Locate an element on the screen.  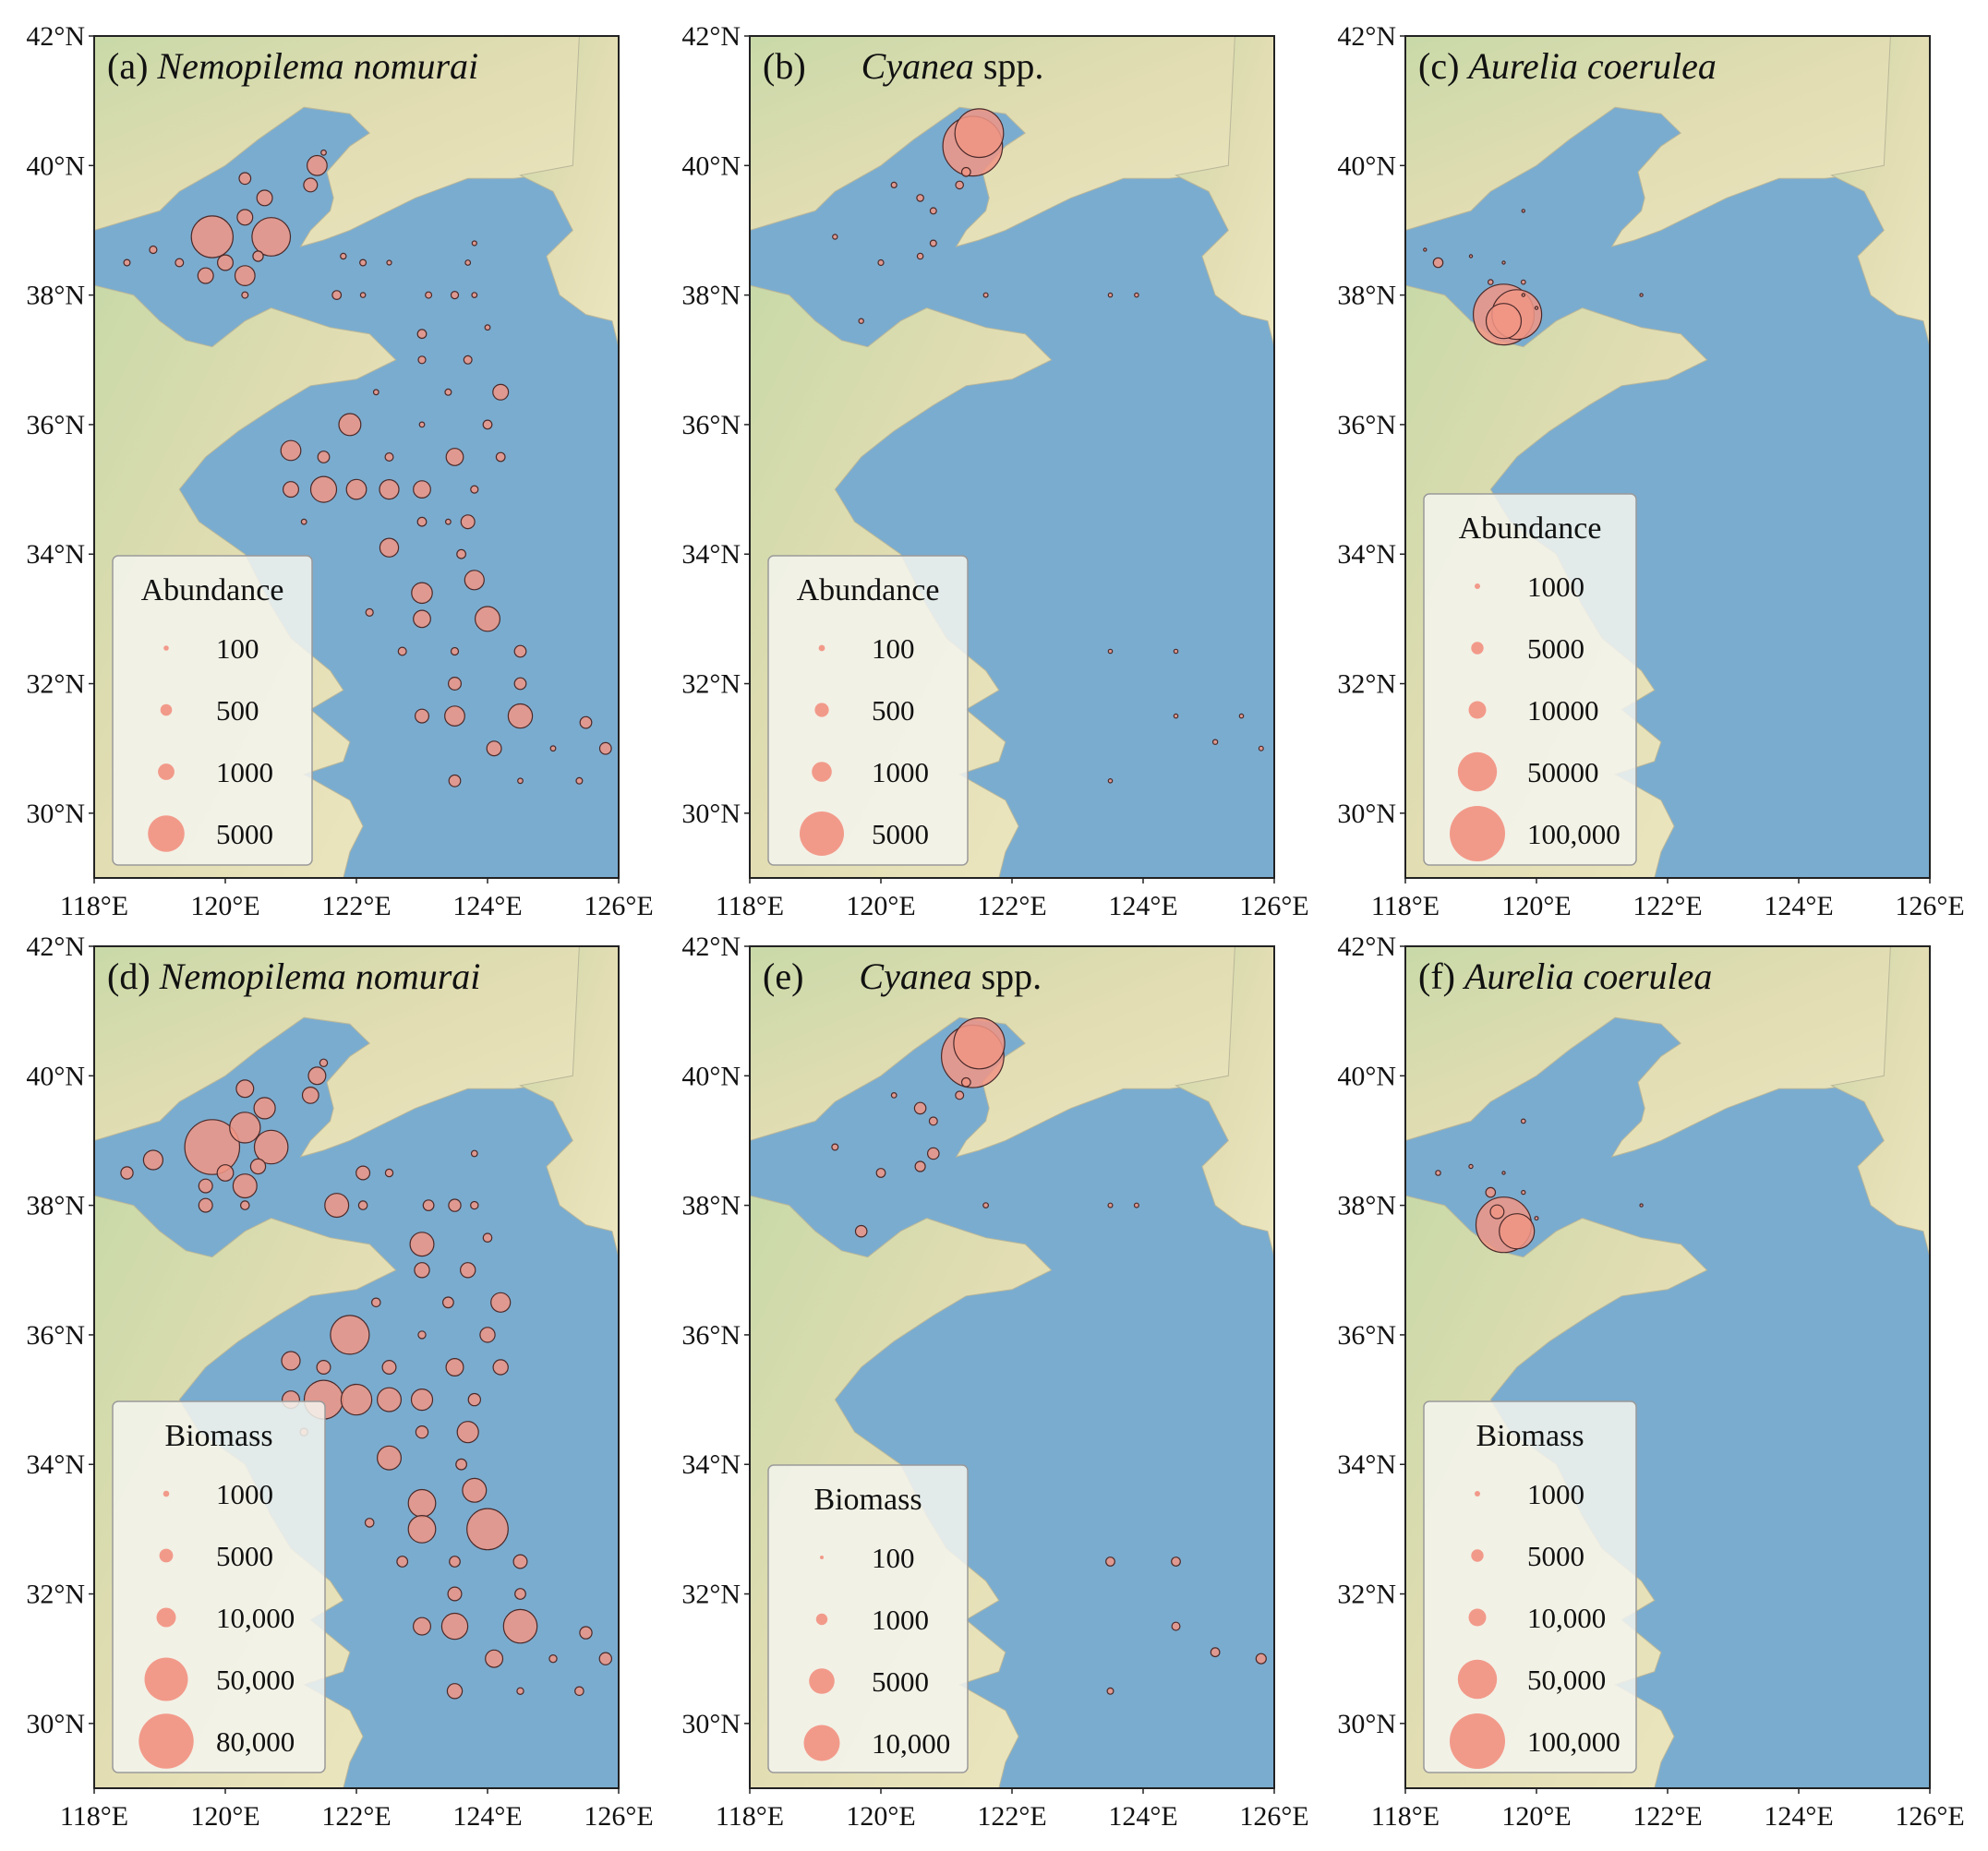
lon-tick-label: 124°E is located at coordinates (487, 1816).